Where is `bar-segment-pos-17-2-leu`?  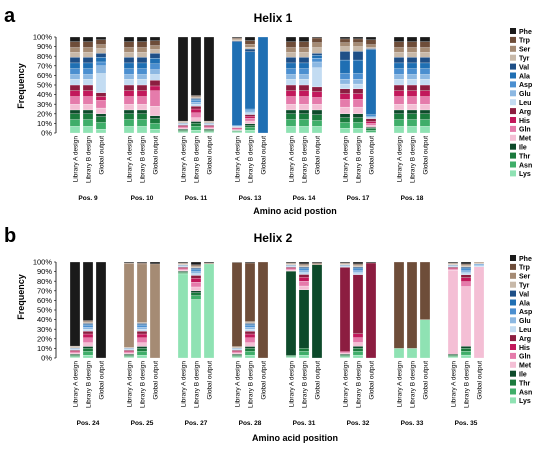 bar-segment-pos-17-2-leu is located at coordinates (371, 118).